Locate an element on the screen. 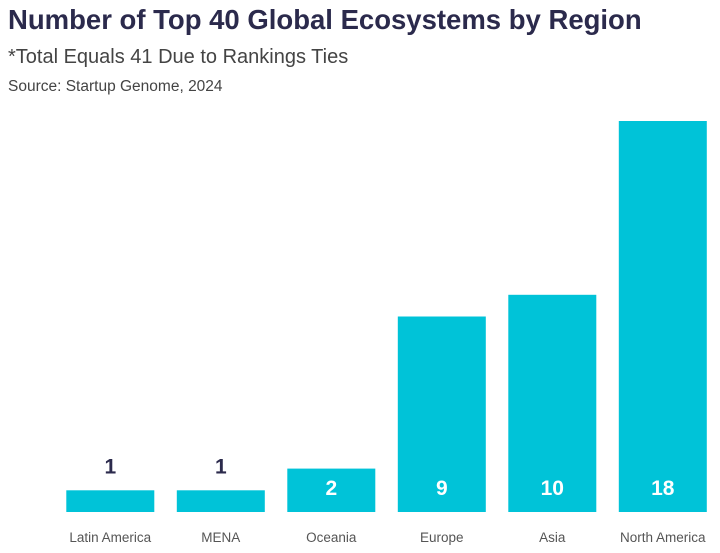 This screenshot has width=720, height=553. labels-layer: 1 1 2 9 10 18 is located at coordinates (389, 477).